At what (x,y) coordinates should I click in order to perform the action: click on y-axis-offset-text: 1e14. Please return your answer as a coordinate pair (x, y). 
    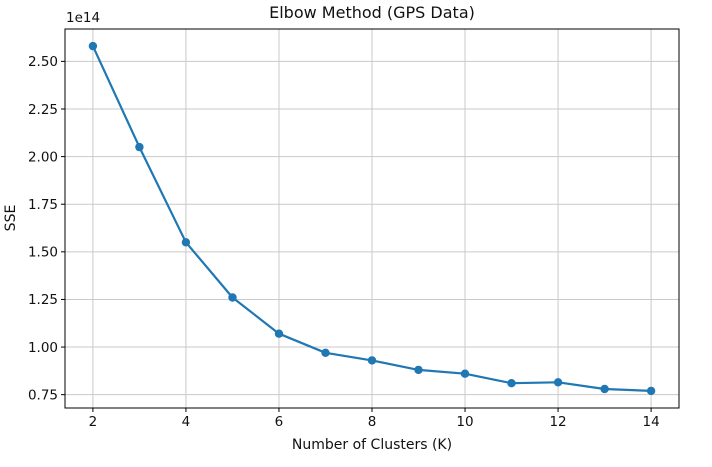
    Looking at the image, I should click on (83, 18).